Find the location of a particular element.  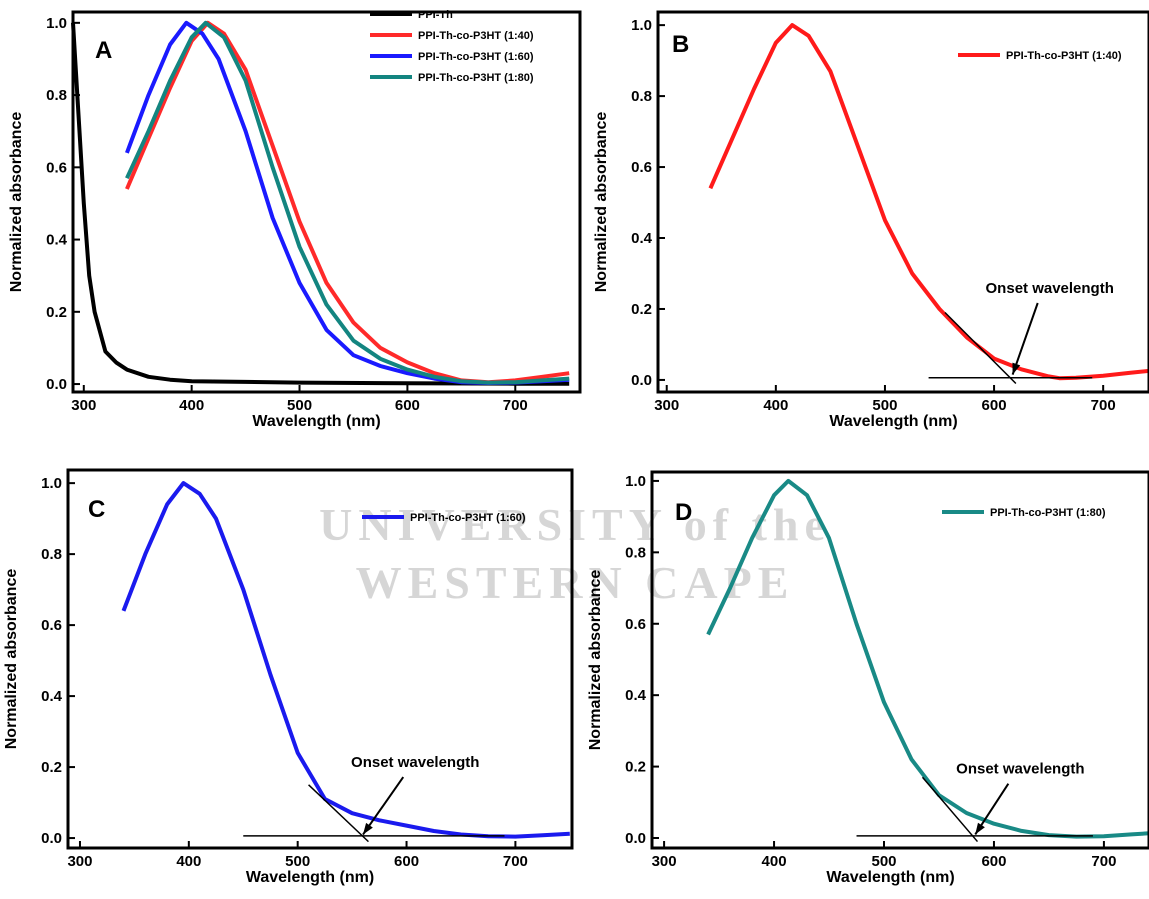

watermark: UNIVERSITY of the is located at coordinates (575, 524).